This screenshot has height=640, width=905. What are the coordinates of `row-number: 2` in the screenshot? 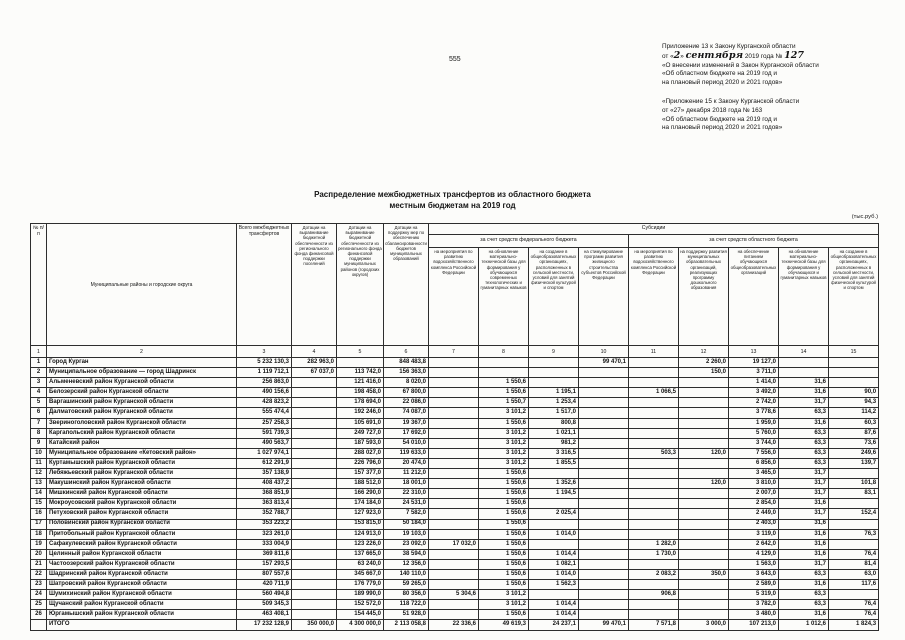 It's located at (38, 373).